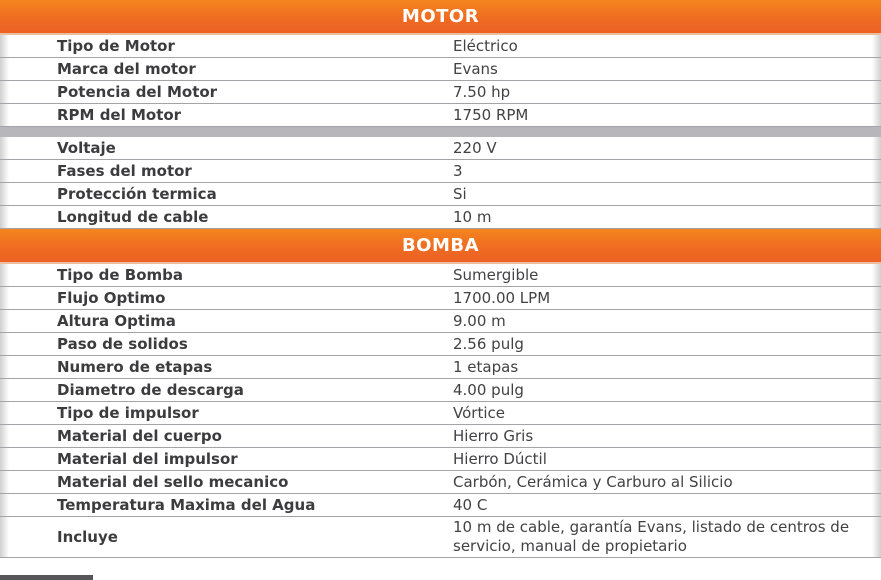  I want to click on spec-label: Altura Optima, so click(116, 320).